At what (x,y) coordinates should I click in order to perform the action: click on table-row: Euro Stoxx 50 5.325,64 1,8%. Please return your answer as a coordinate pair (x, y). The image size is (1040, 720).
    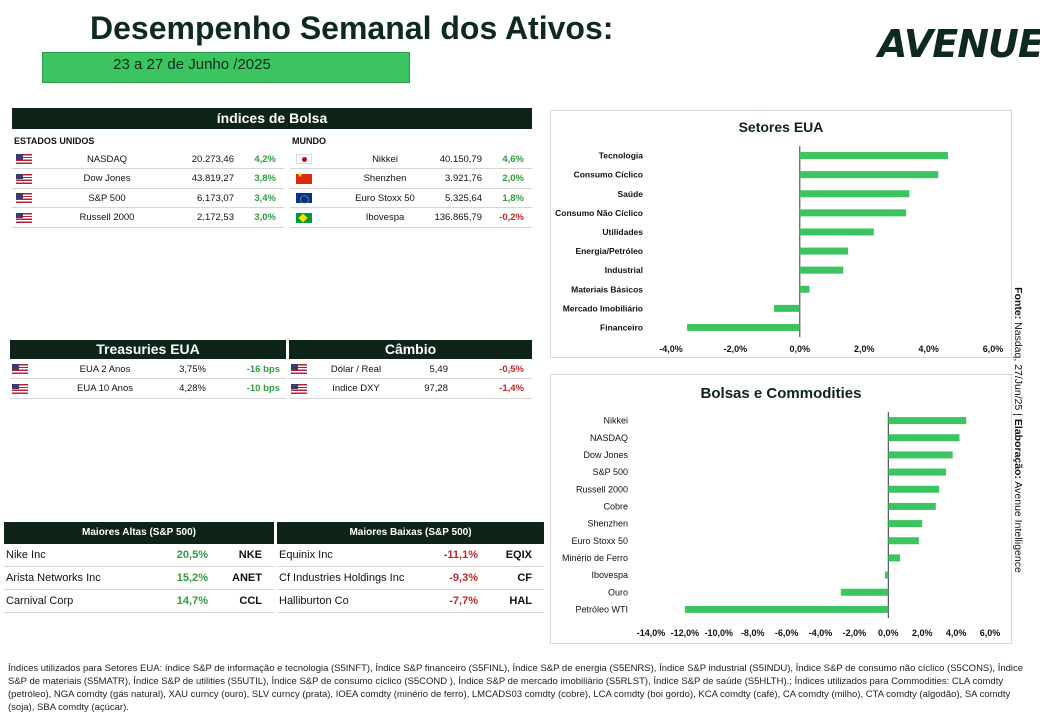
    Looking at the image, I should click on (411, 198).